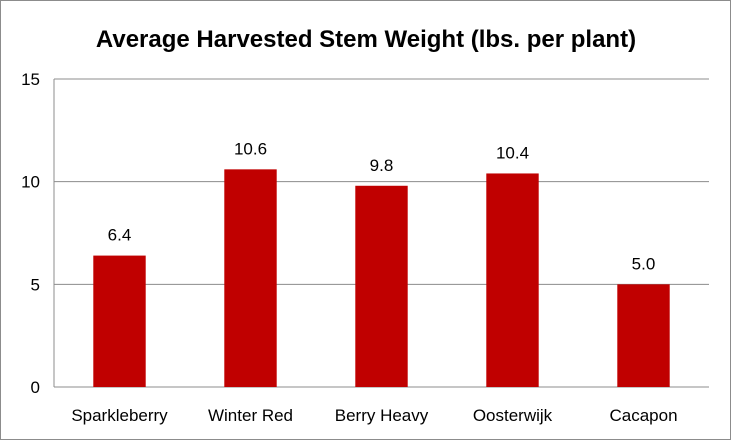 The image size is (731, 441). I want to click on y-axis: 0 5 10 15, so click(38, 233).